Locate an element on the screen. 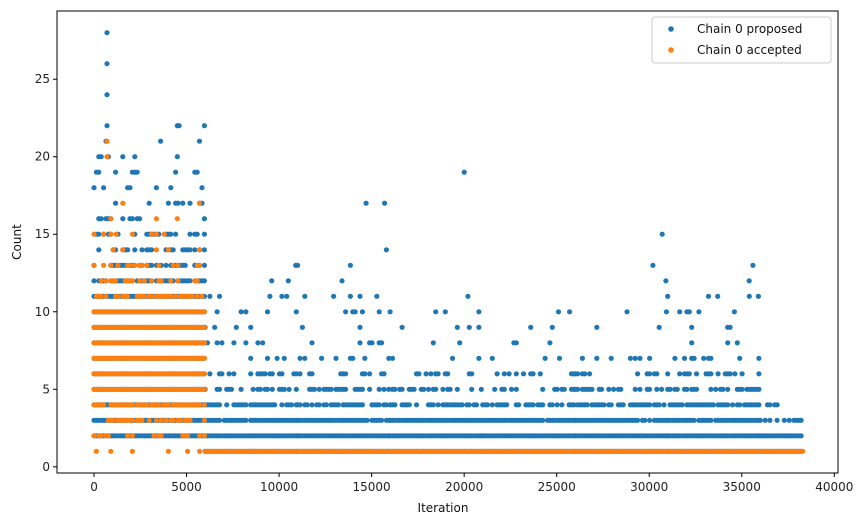  legend-marker-accepted is located at coordinates (671, 50).